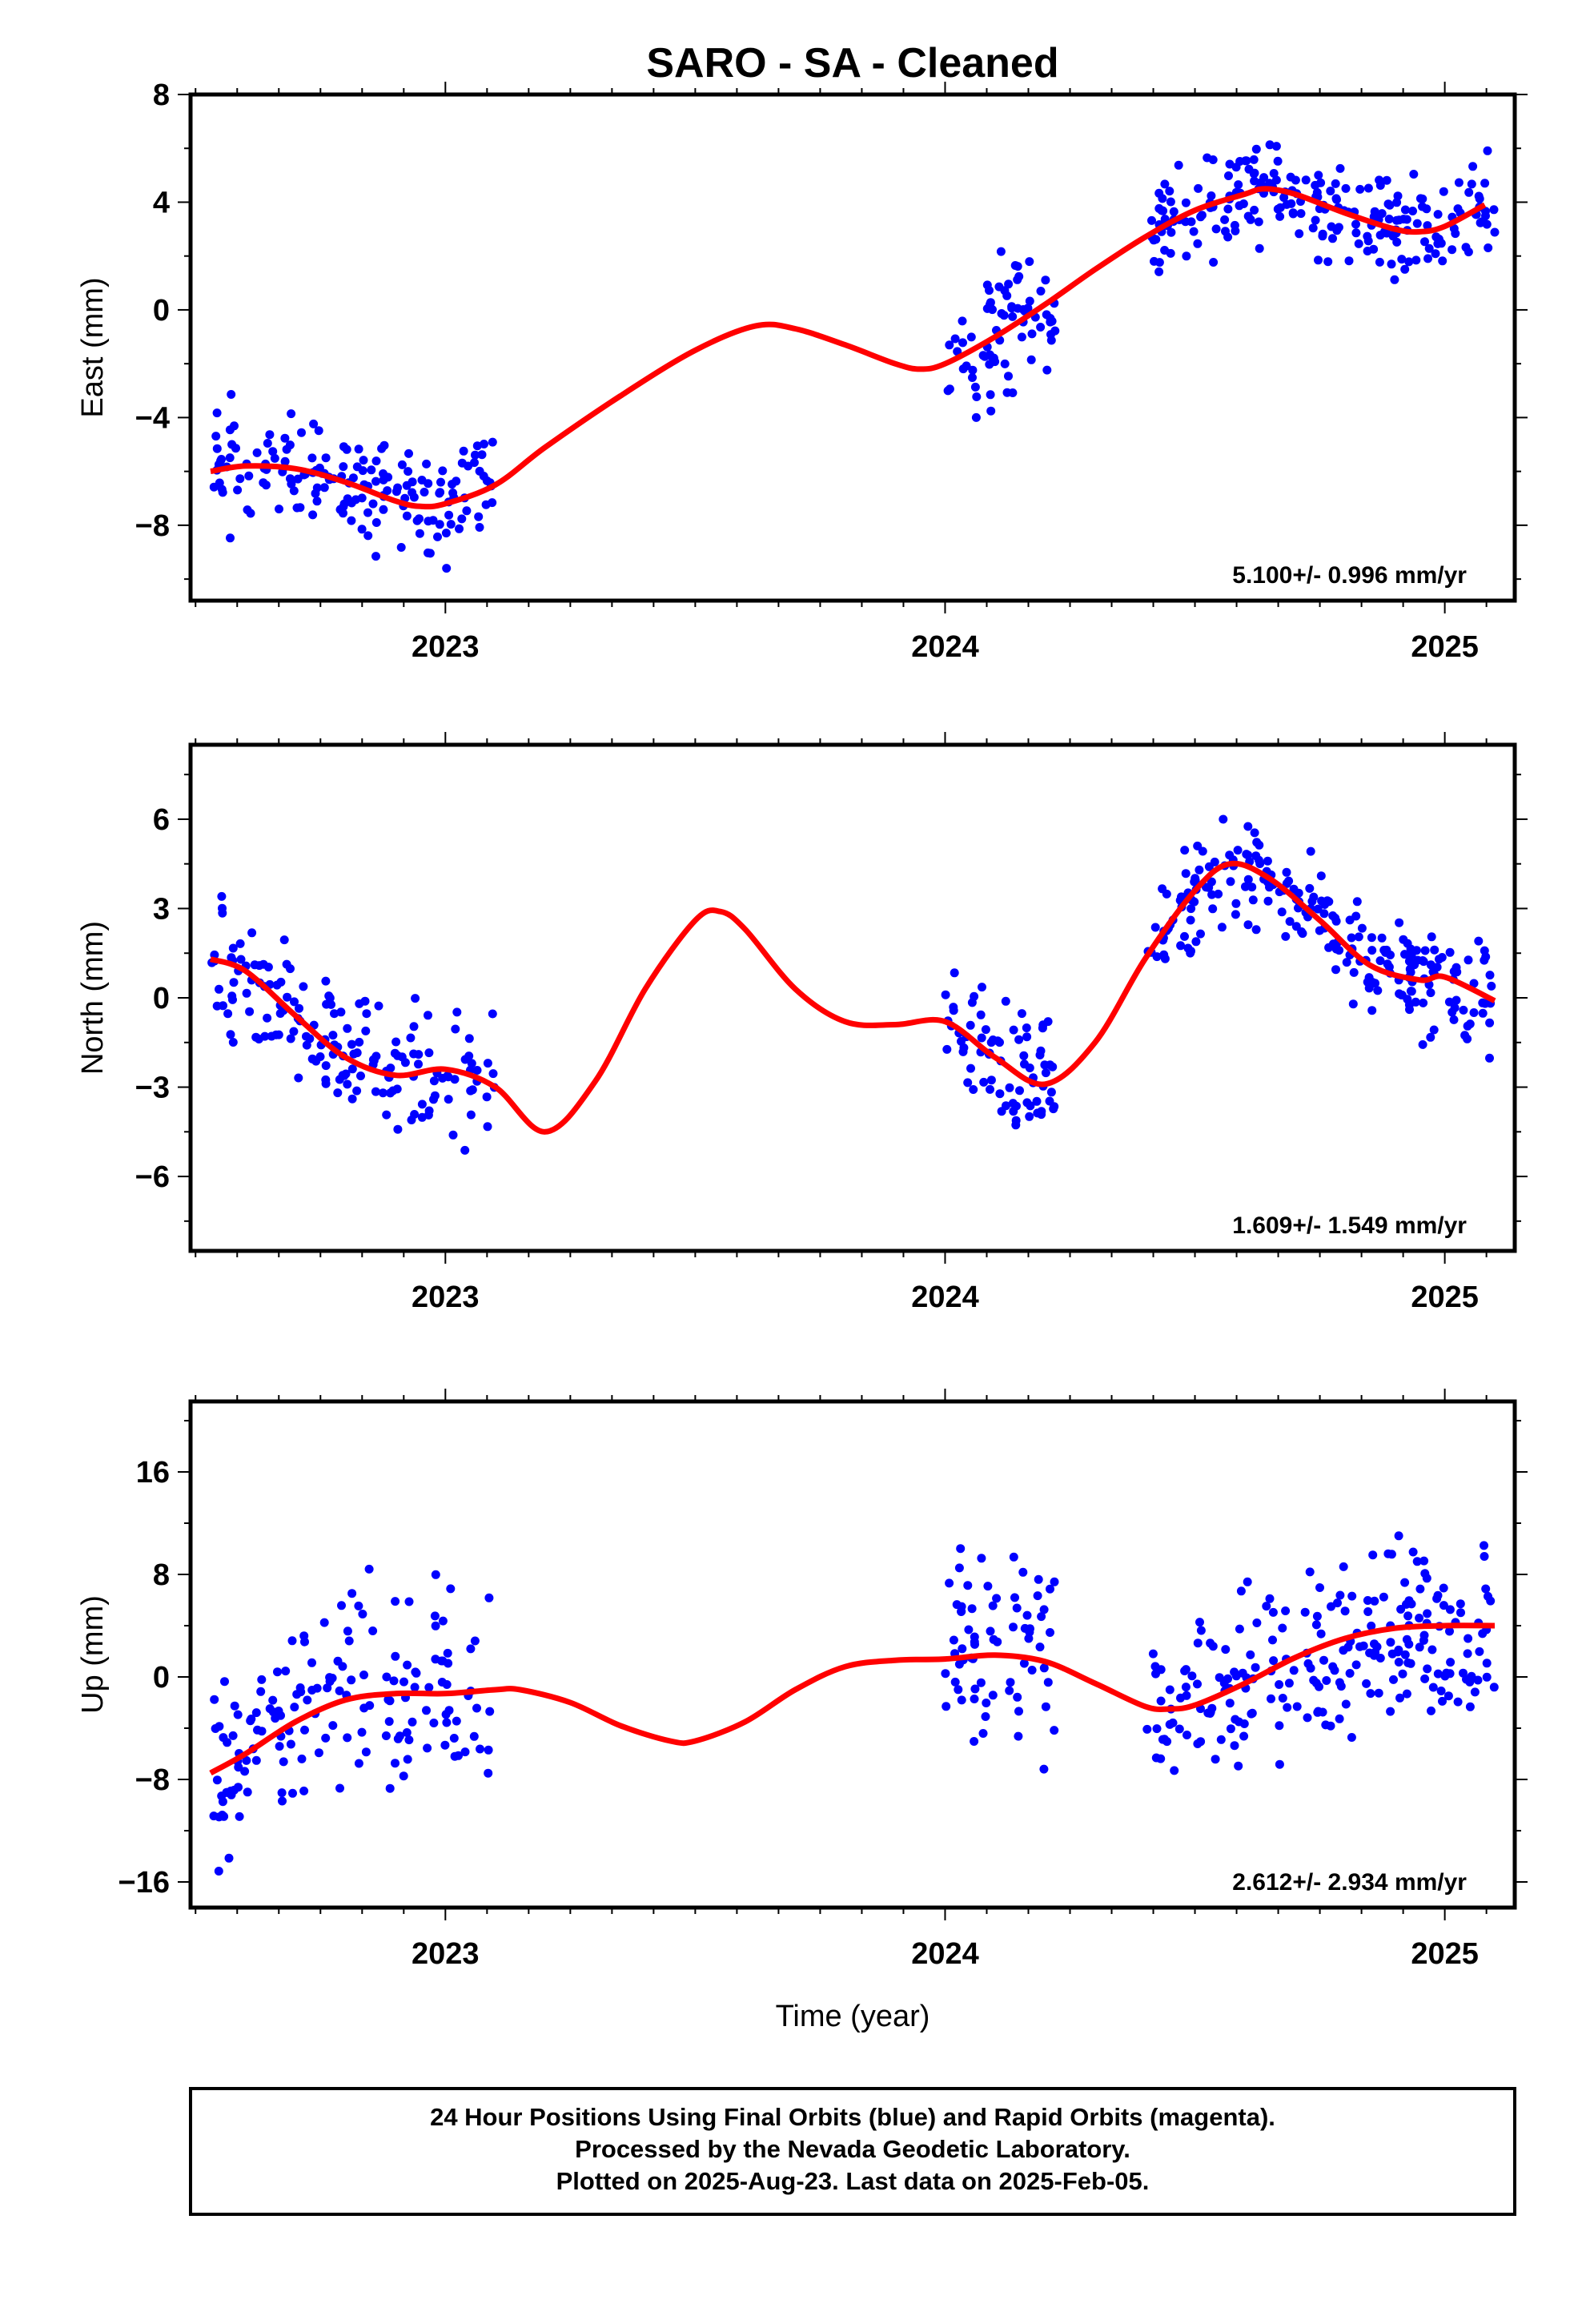 The image size is (1582, 2324). What do you see at coordinates (1350, 1225) in the screenshot?
I see `rate-annotation: 1.609+/- 1.549 mm/yr` at bounding box center [1350, 1225].